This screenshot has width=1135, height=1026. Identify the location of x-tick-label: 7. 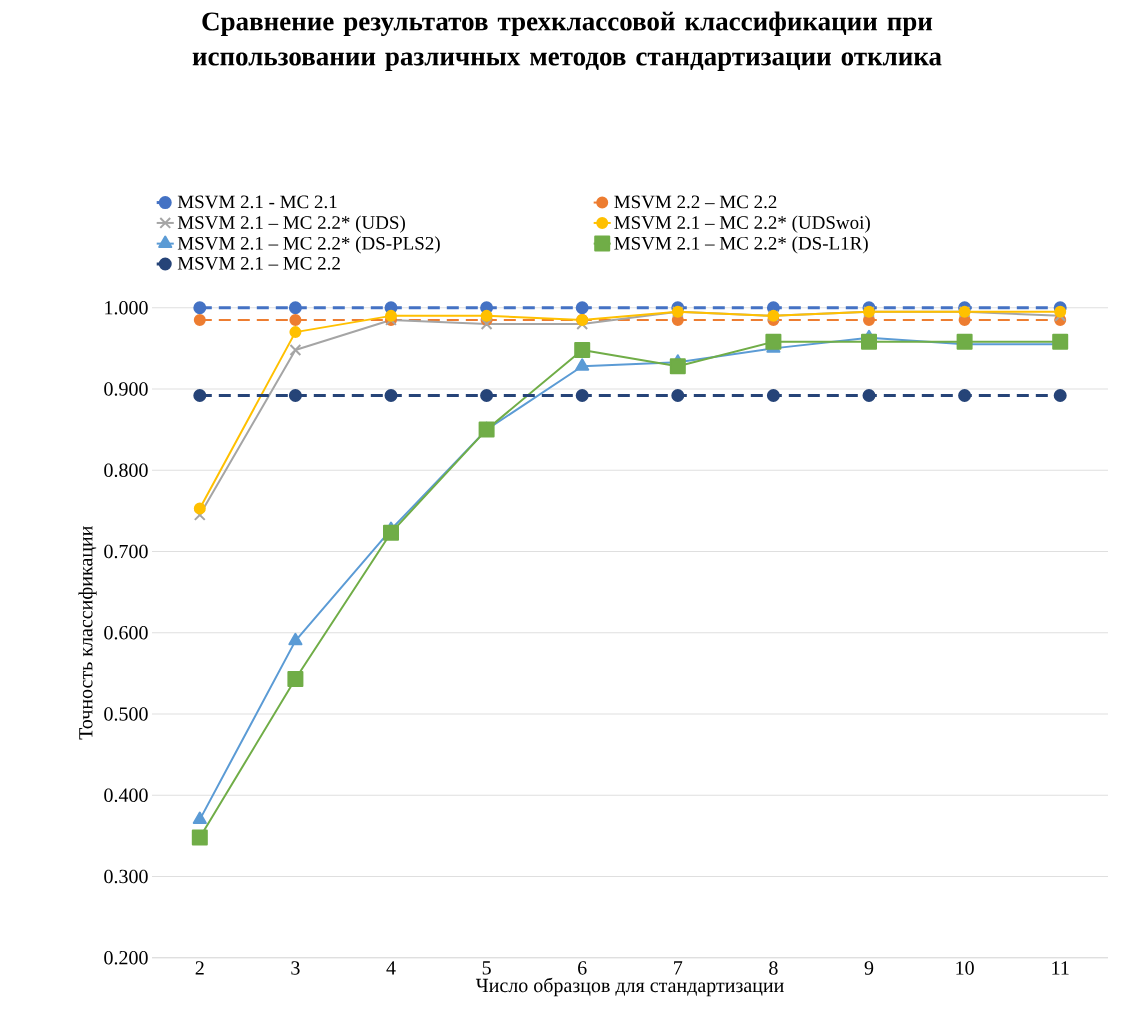
(678, 968).